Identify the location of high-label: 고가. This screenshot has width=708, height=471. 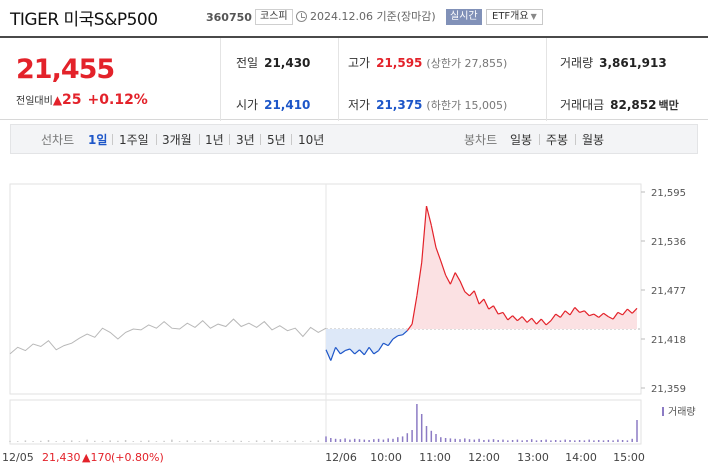
(359, 63).